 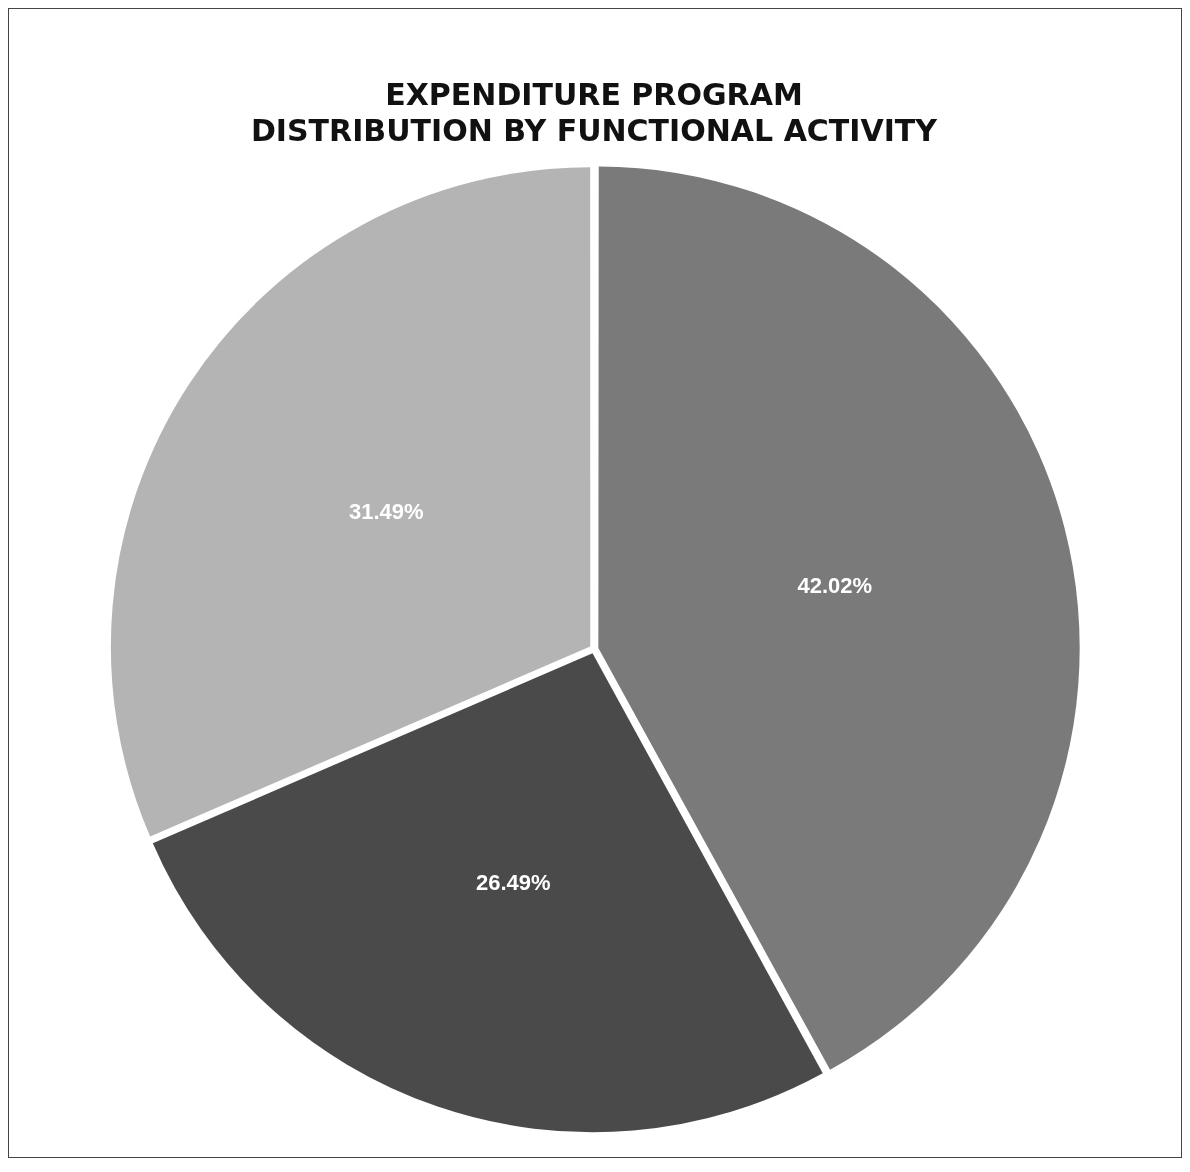 I want to click on data-label: 26.49%, so click(x=513, y=883).